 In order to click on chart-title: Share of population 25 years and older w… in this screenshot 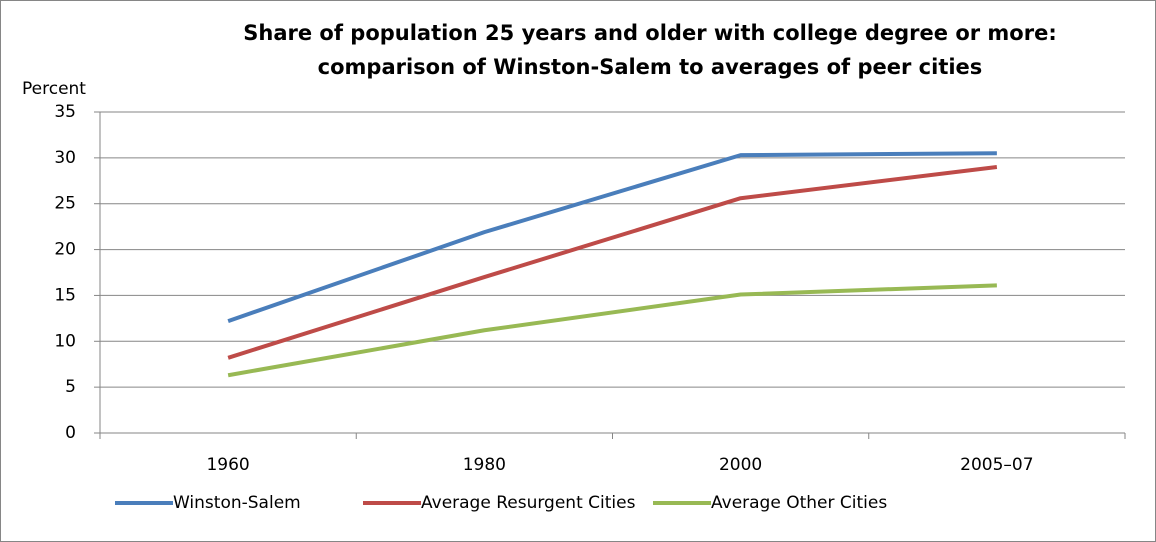, I will do `click(649, 33)`.